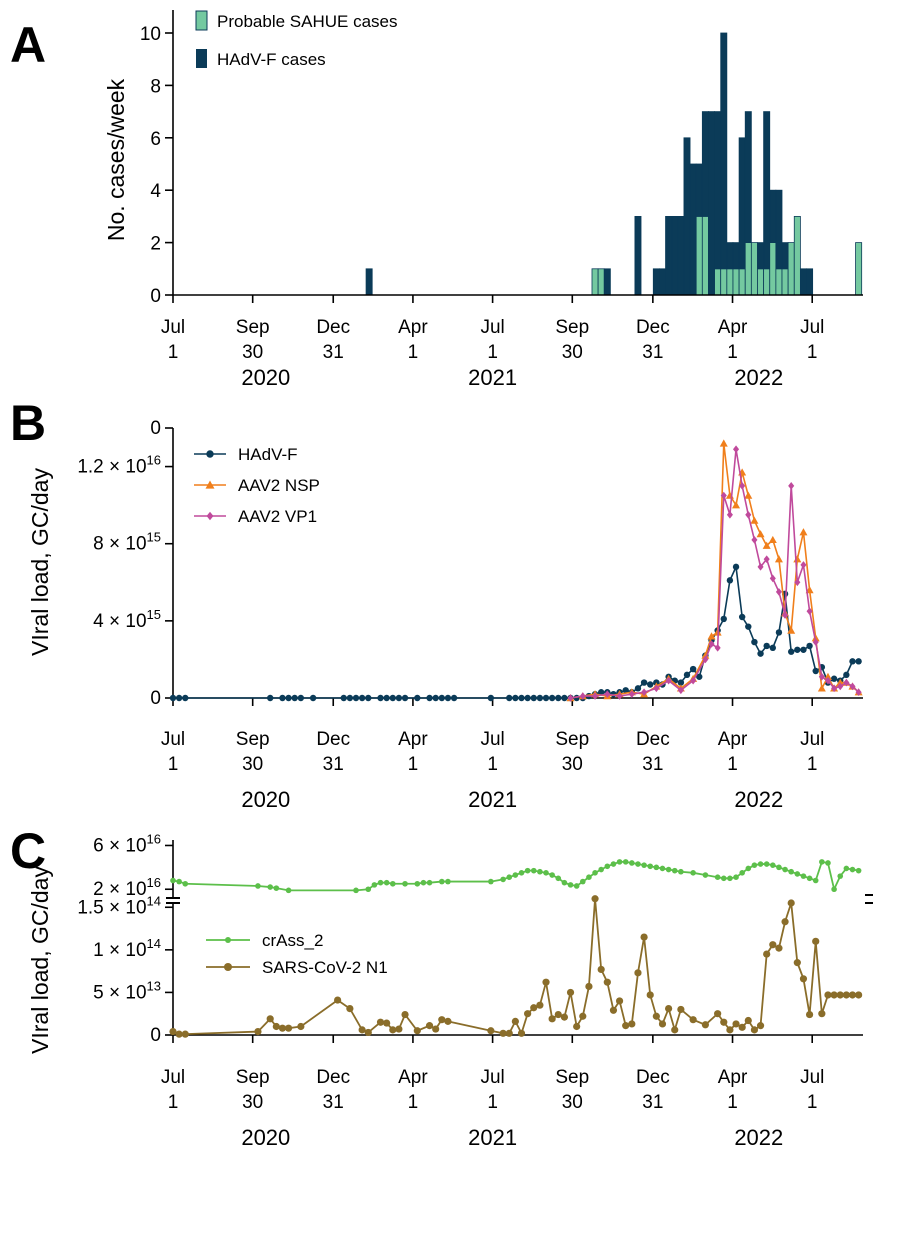 This screenshot has width=900, height=1240. Describe the element at coordinates (325, 967) in the screenshot. I see `panel-c-legend-label: SARS-CoV-2 N1` at that location.